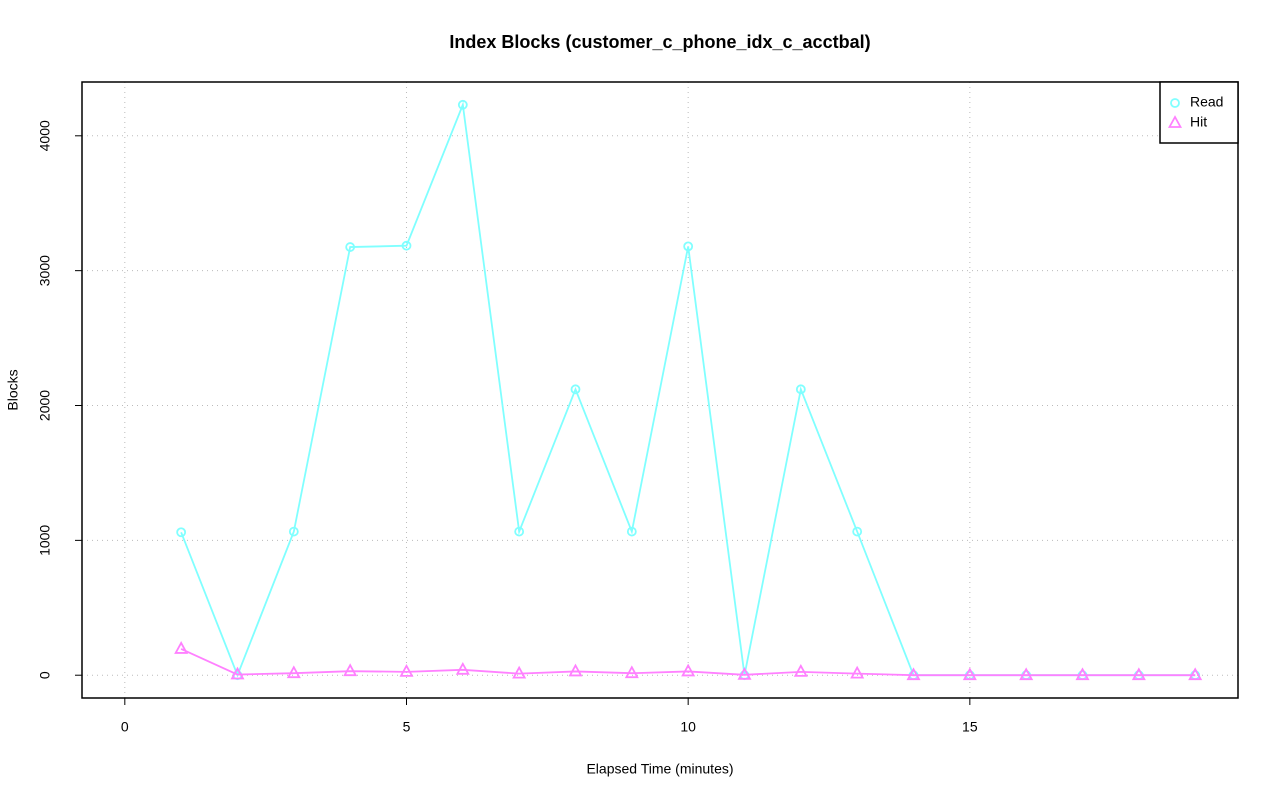  I want to click on x-tick-label: 10, so click(688, 727).